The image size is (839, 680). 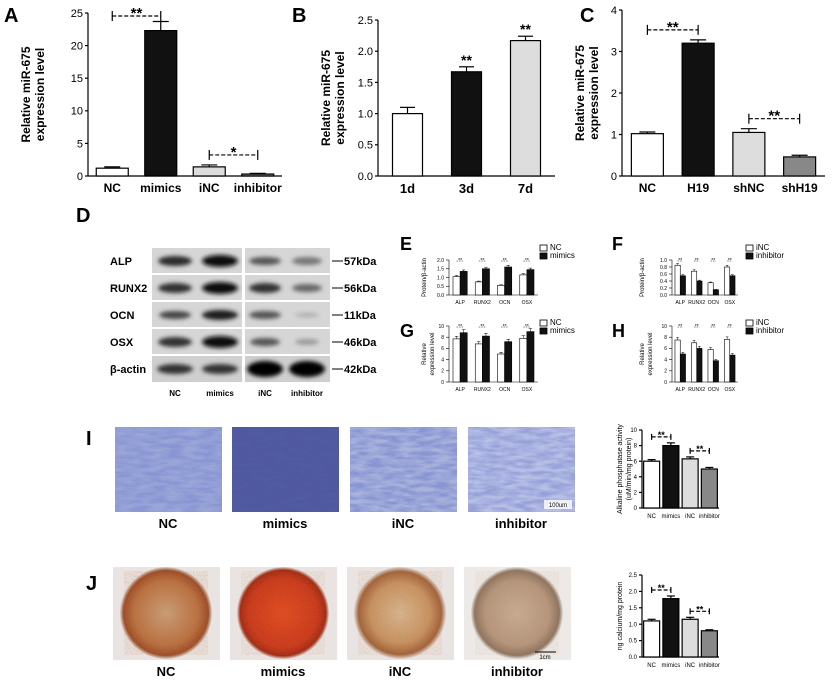 What do you see at coordinates (800, 188) in the screenshot?
I see `x-tick-label: shH19` at bounding box center [800, 188].